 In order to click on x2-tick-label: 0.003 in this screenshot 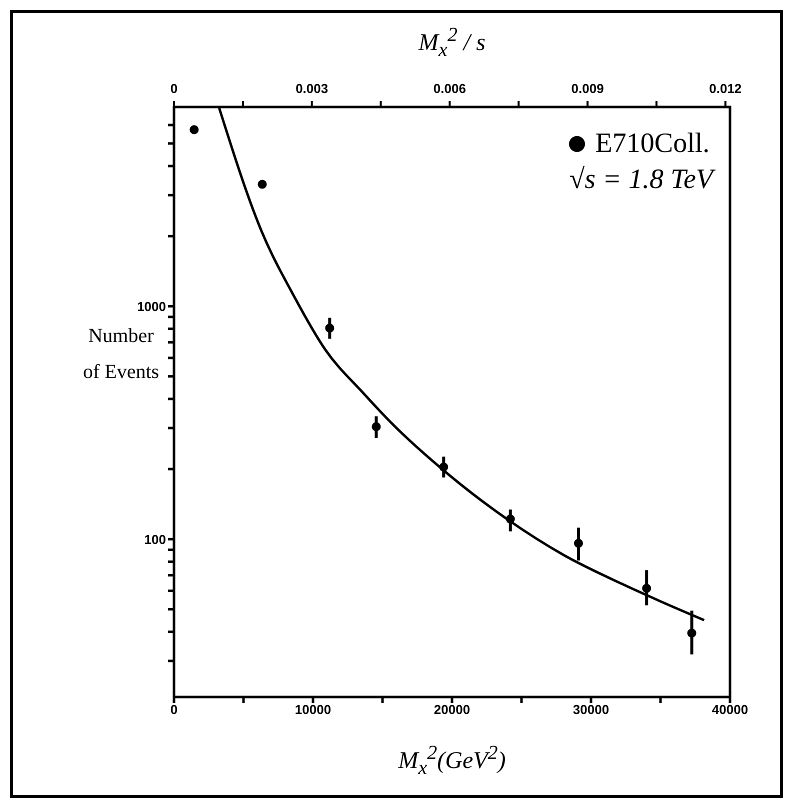, I will do `click(312, 88)`.